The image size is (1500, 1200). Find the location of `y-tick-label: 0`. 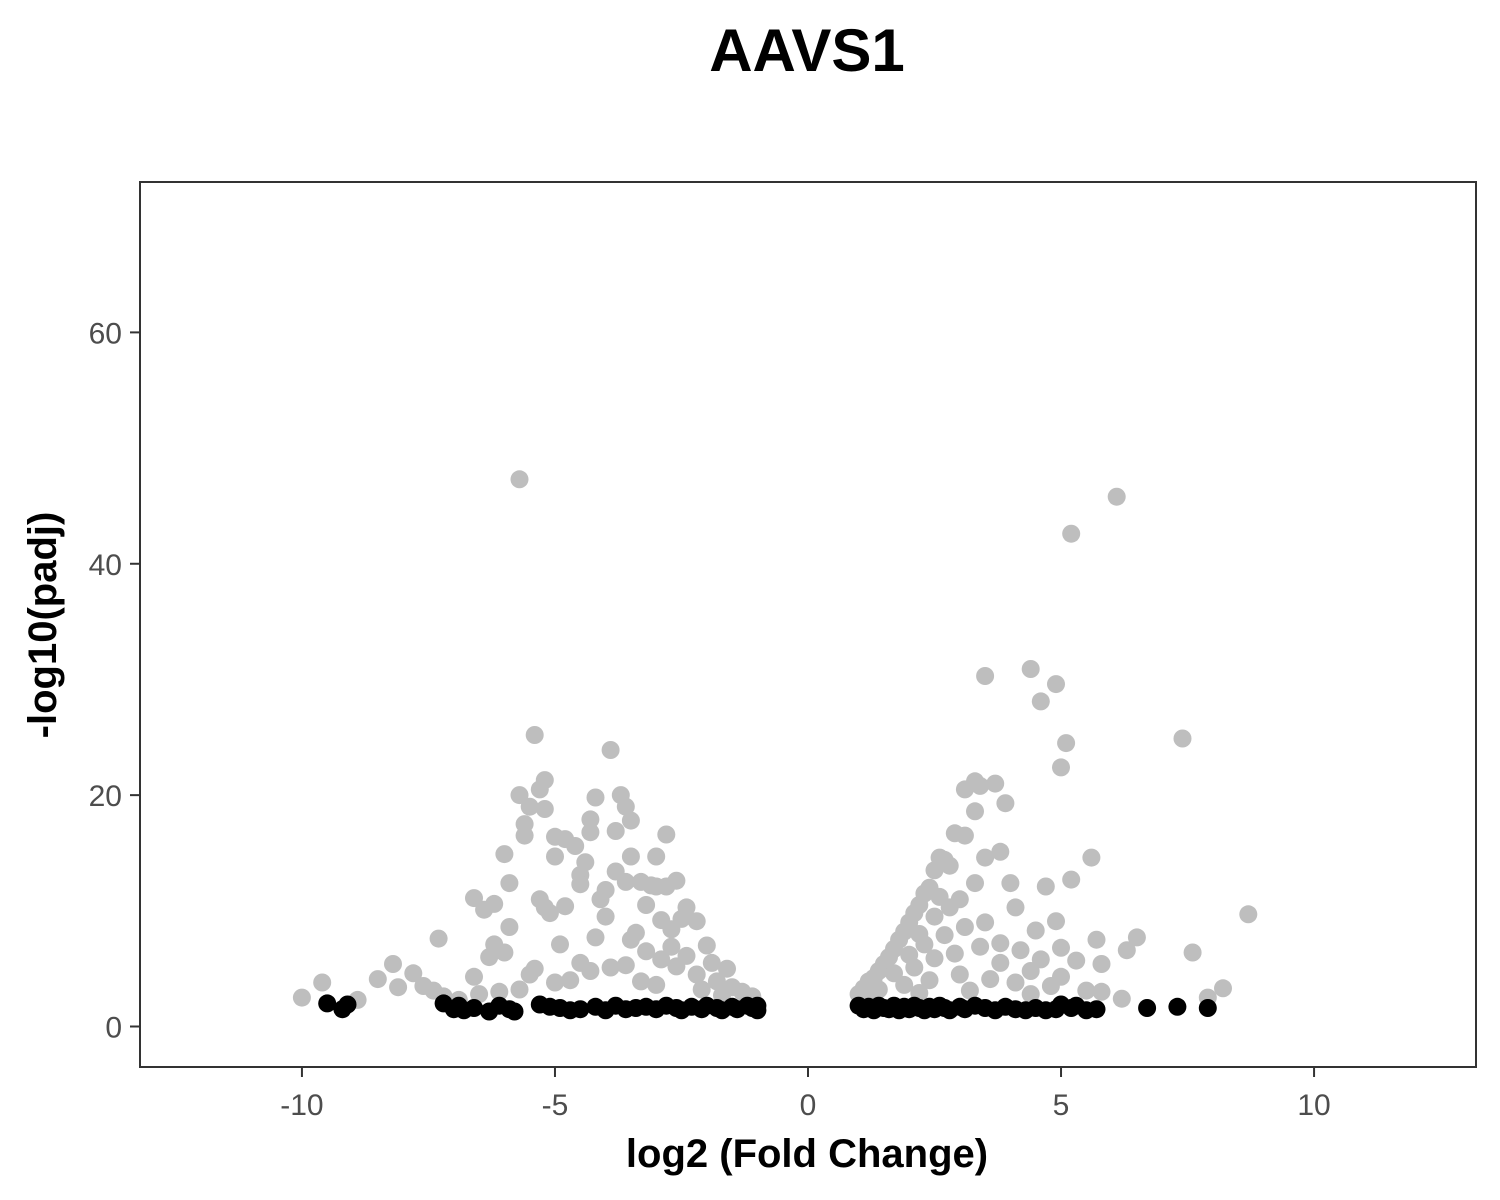

y-tick-label: 0 is located at coordinates (113, 1028).